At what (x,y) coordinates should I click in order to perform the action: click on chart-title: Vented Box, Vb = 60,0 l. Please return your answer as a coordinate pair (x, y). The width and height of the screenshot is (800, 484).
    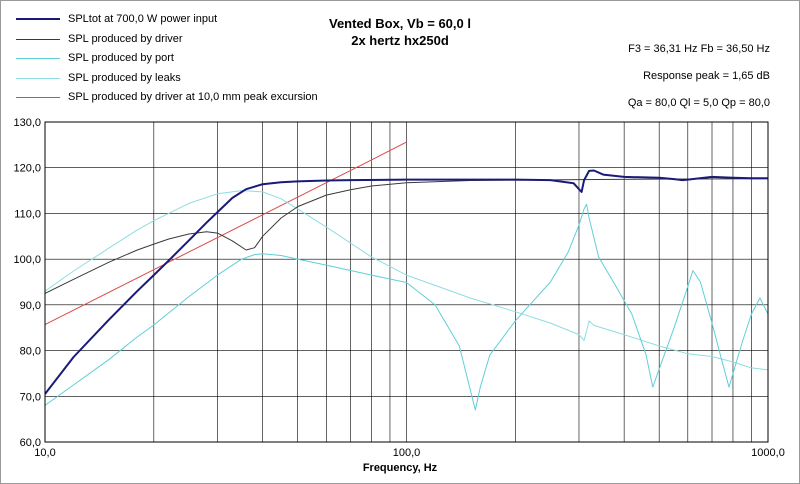
    Looking at the image, I should click on (400, 23).